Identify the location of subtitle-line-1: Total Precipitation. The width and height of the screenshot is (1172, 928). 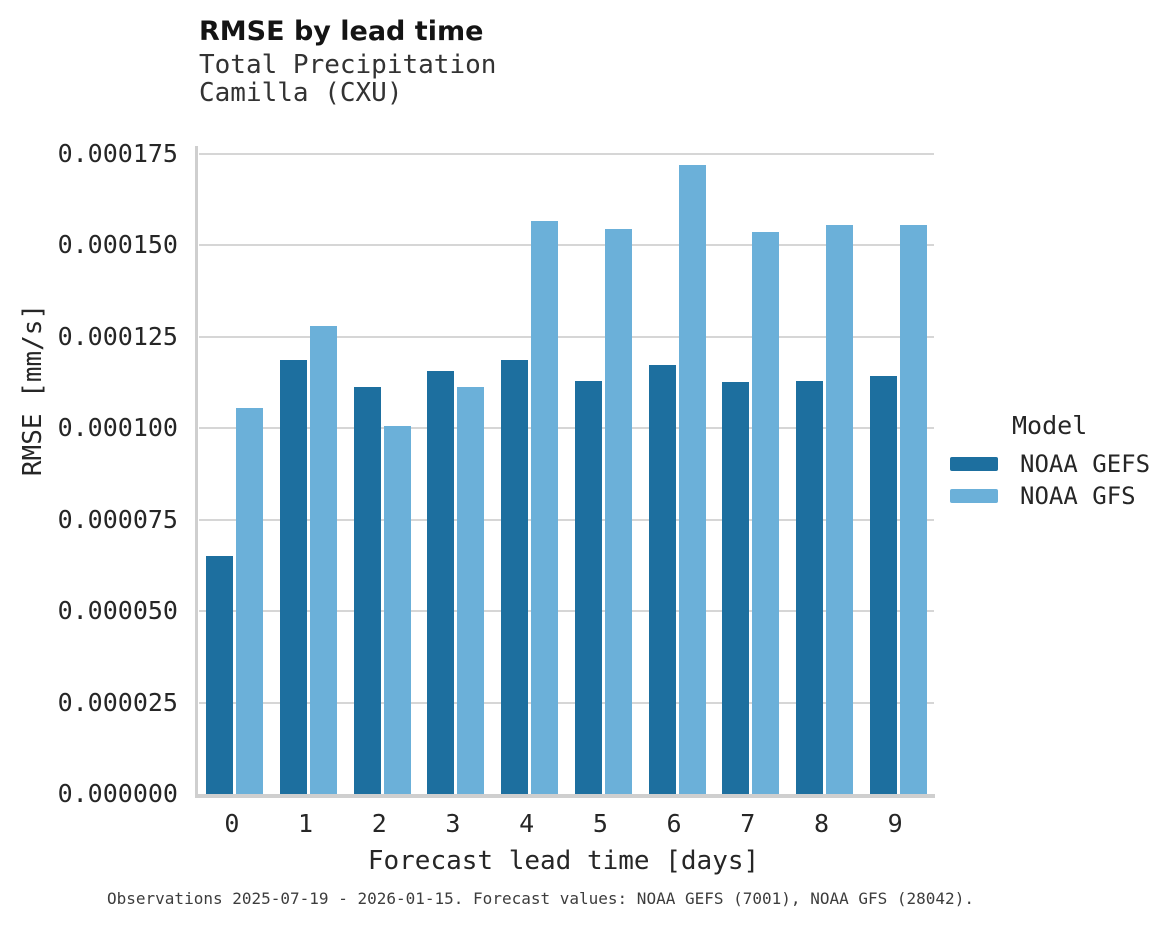
(348, 65).